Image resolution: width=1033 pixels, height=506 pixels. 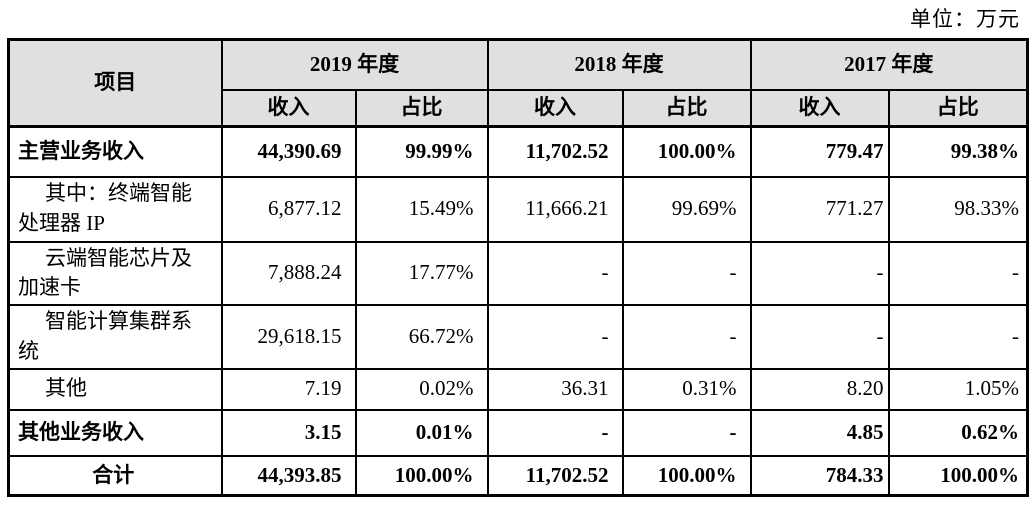 I want to click on column-header-year-2017: 2017 年度, so click(x=889, y=64).